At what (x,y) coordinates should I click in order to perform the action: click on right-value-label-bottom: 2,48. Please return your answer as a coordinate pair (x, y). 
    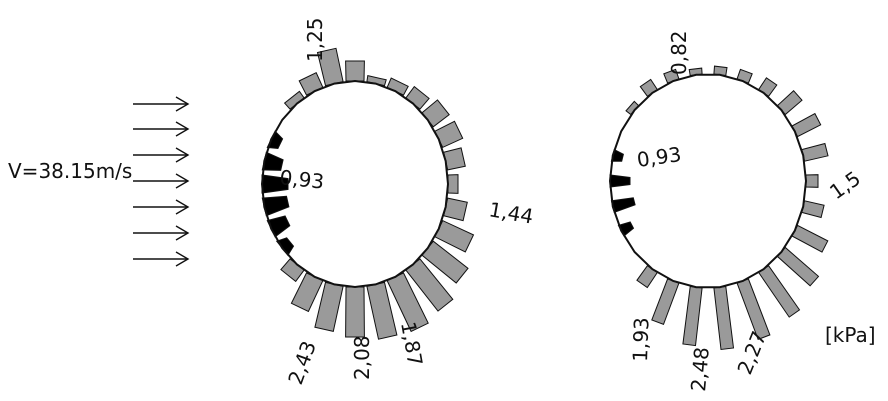
    Looking at the image, I should click on (700, 369).